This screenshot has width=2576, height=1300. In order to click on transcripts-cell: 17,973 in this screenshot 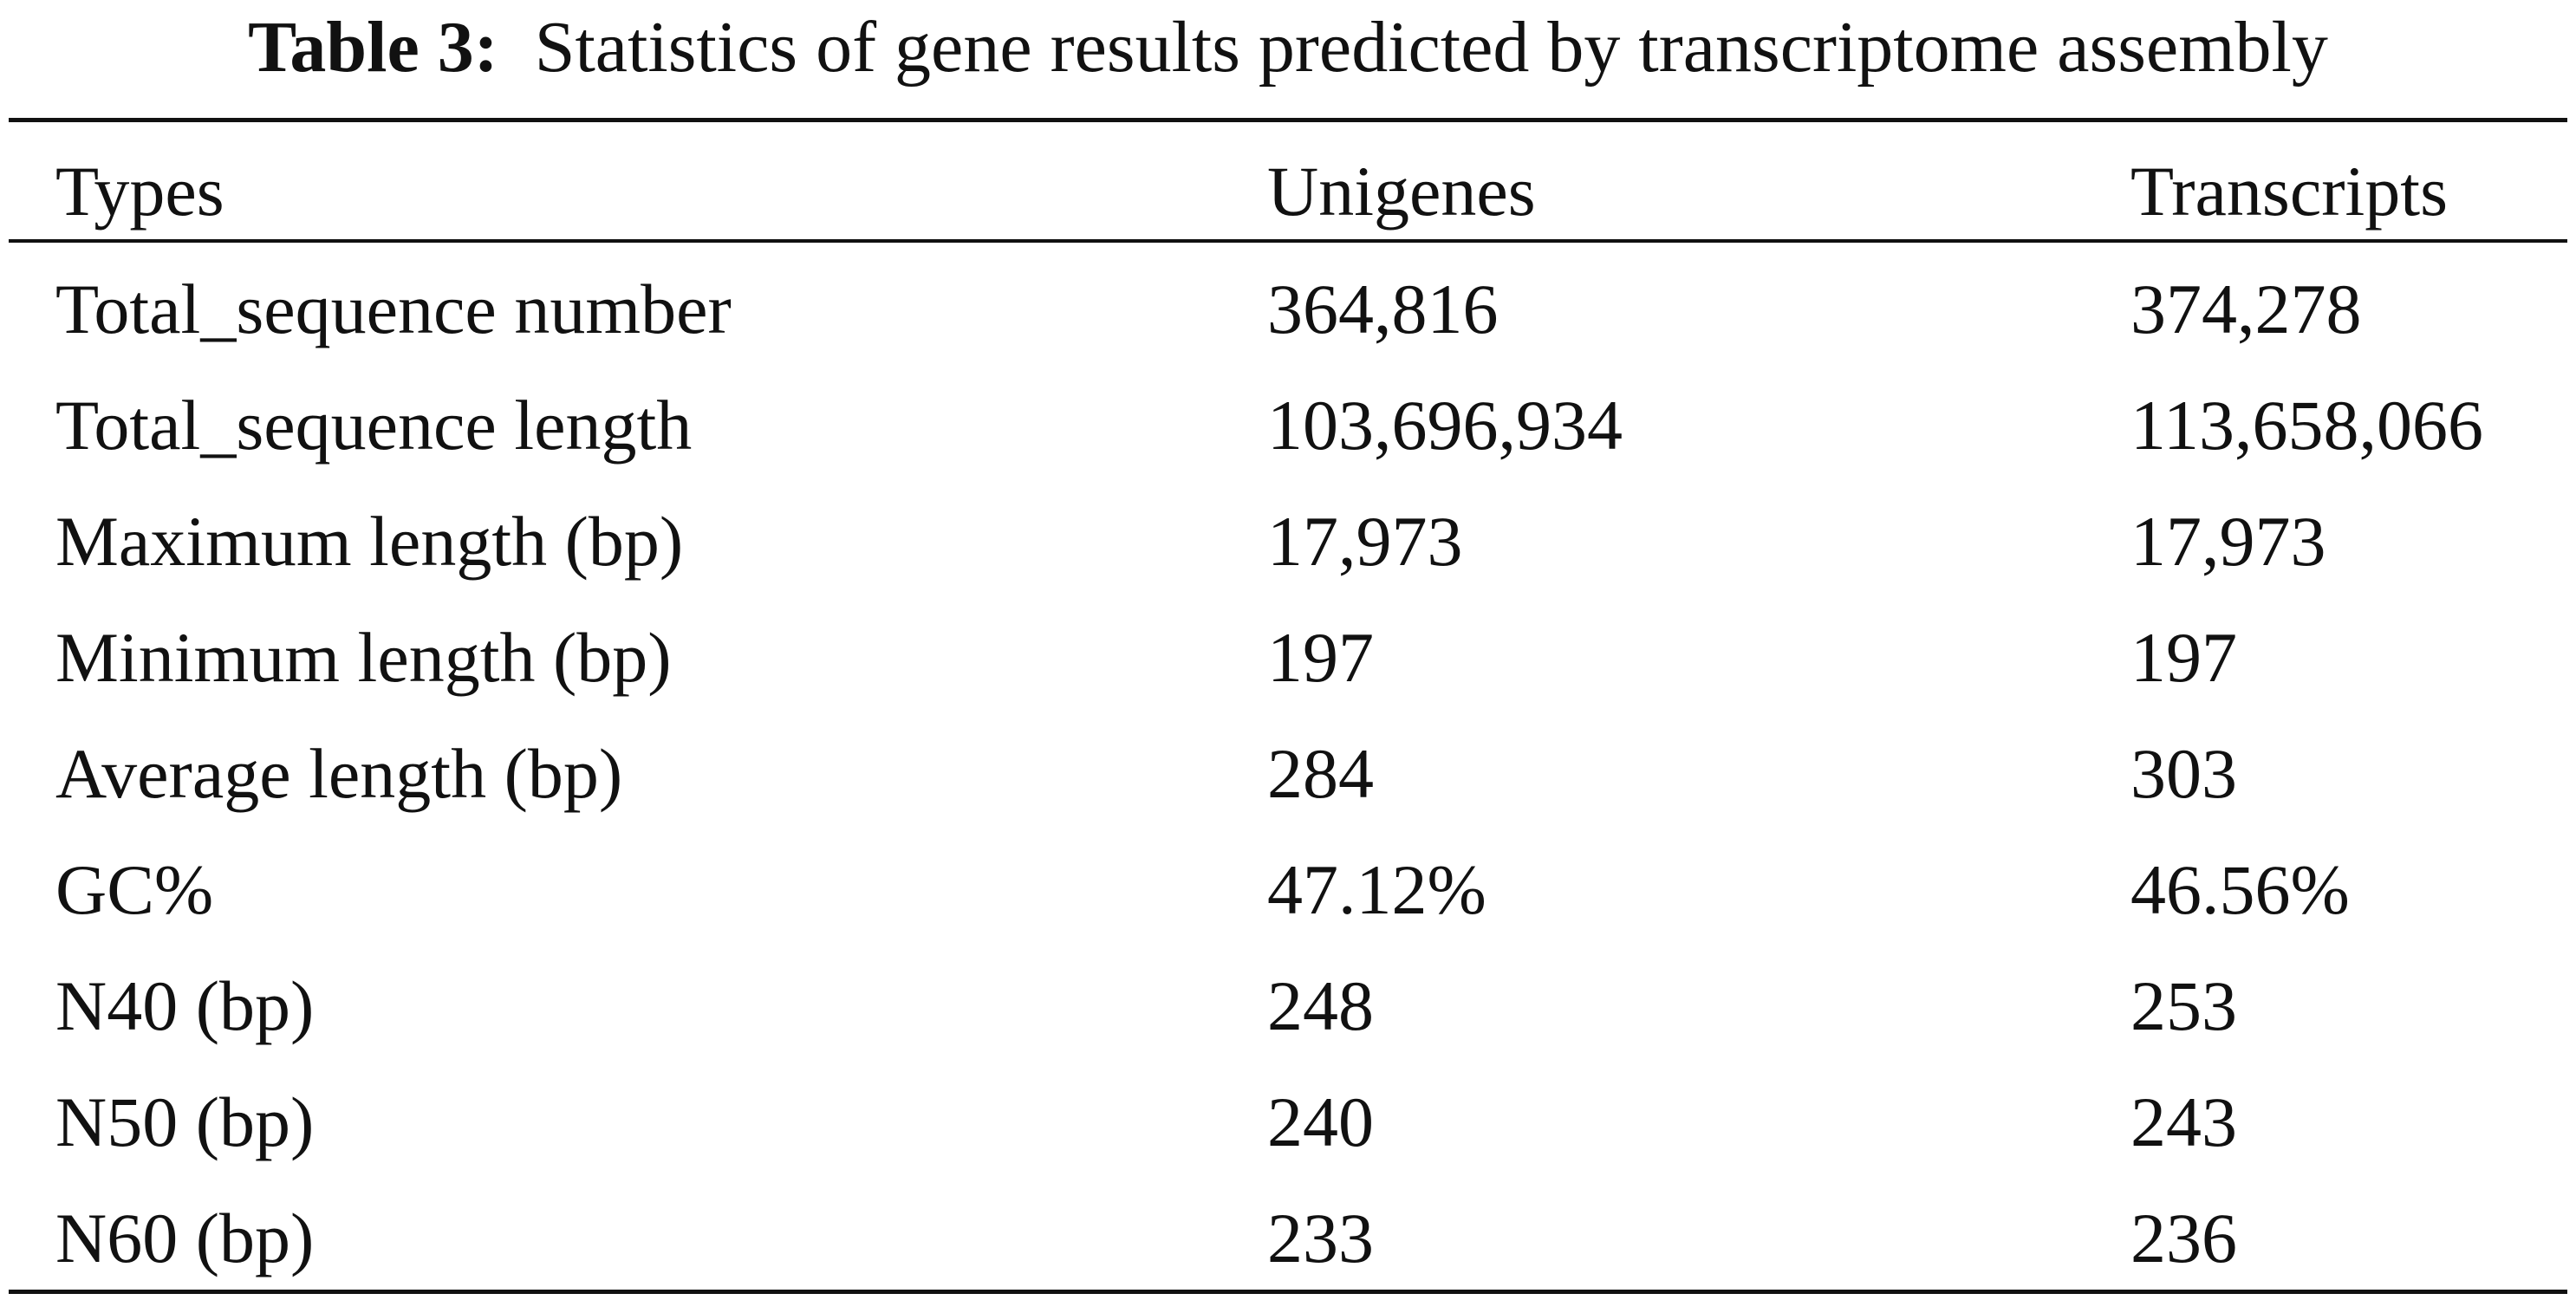, I will do `click(2228, 541)`.